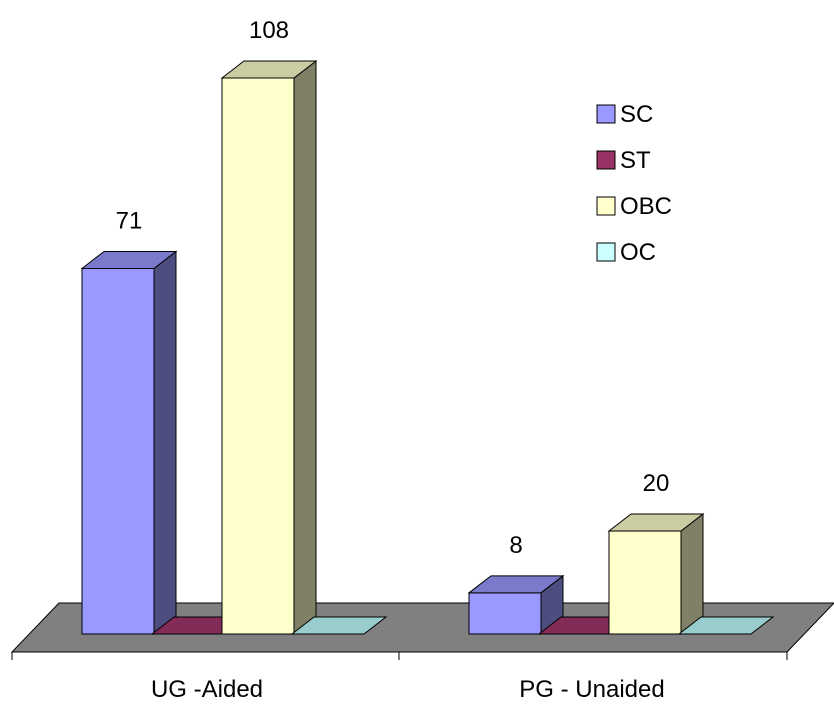 This screenshot has height=707, width=834. I want to click on legend-label-sc: SC, so click(636, 114).